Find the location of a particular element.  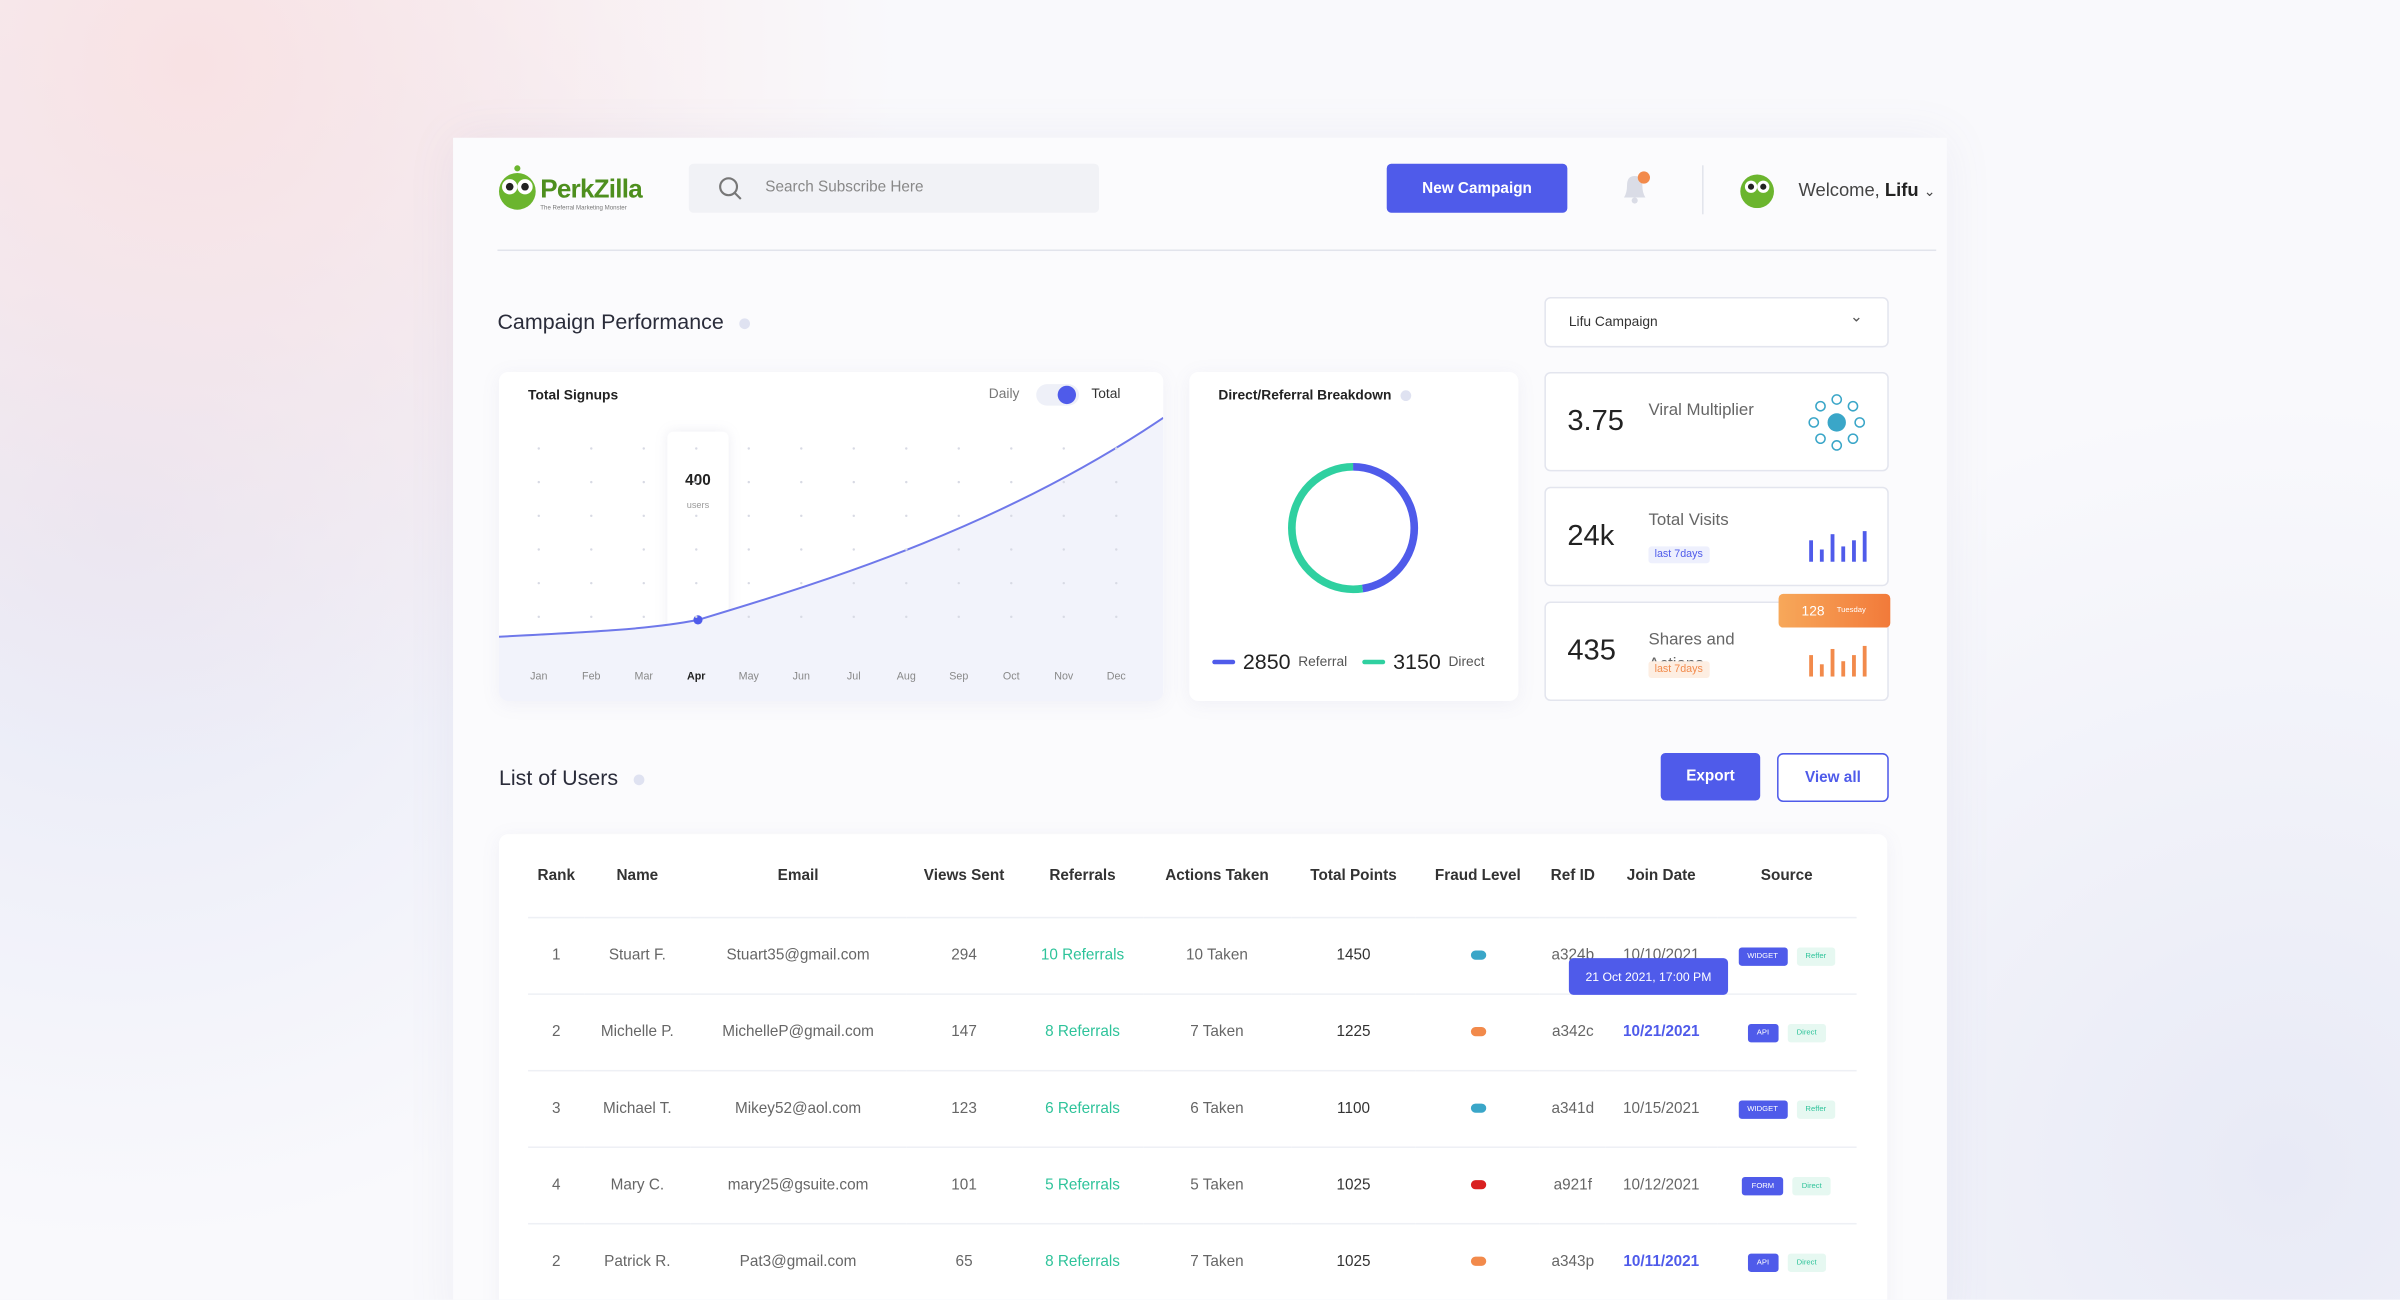

cell: 101 is located at coordinates (964, 1185).